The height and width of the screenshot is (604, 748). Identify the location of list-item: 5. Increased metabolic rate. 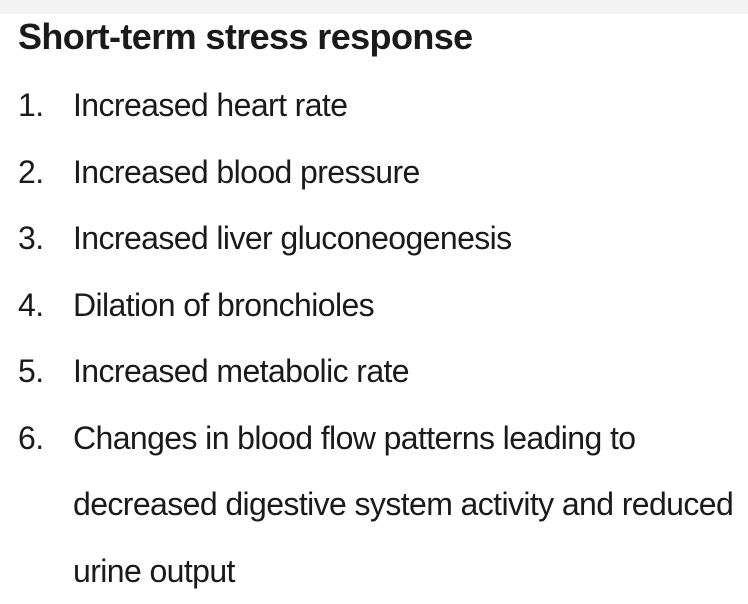
(380, 371).